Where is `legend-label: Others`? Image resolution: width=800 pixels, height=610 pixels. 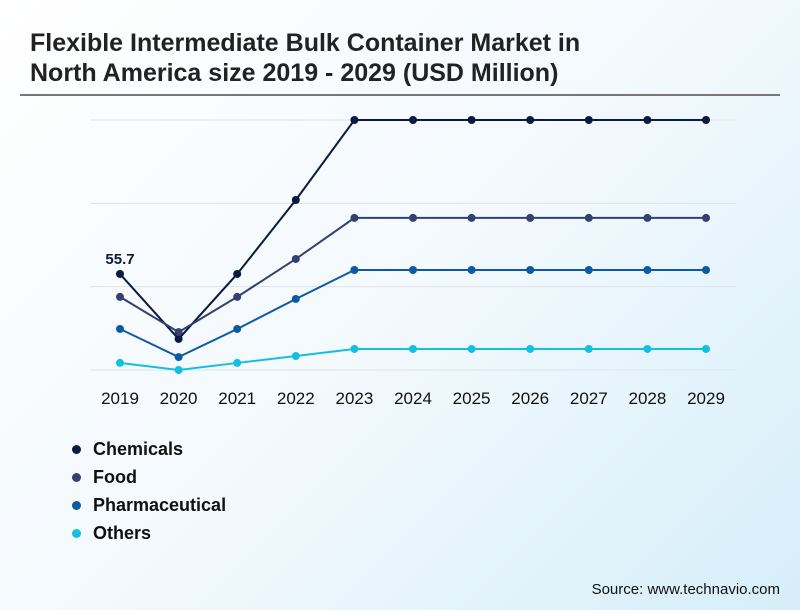 legend-label: Others is located at coordinates (122, 532).